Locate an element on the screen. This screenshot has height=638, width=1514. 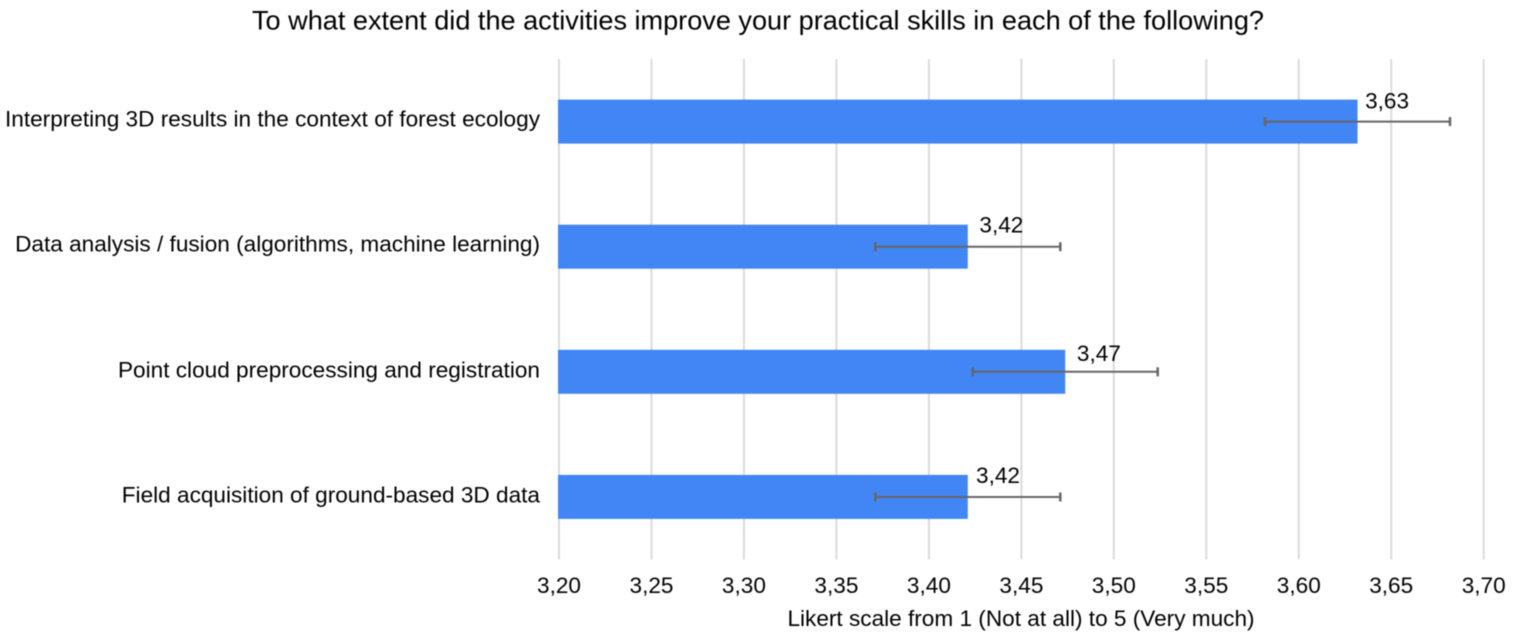
svg-text: 3,45 is located at coordinates (1021, 585).